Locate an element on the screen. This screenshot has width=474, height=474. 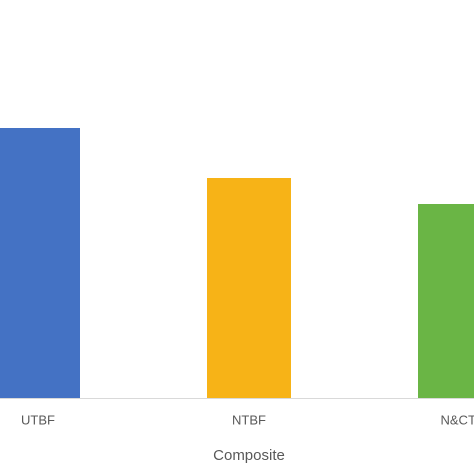
x-tick-label: UTBF is located at coordinates (38, 419).